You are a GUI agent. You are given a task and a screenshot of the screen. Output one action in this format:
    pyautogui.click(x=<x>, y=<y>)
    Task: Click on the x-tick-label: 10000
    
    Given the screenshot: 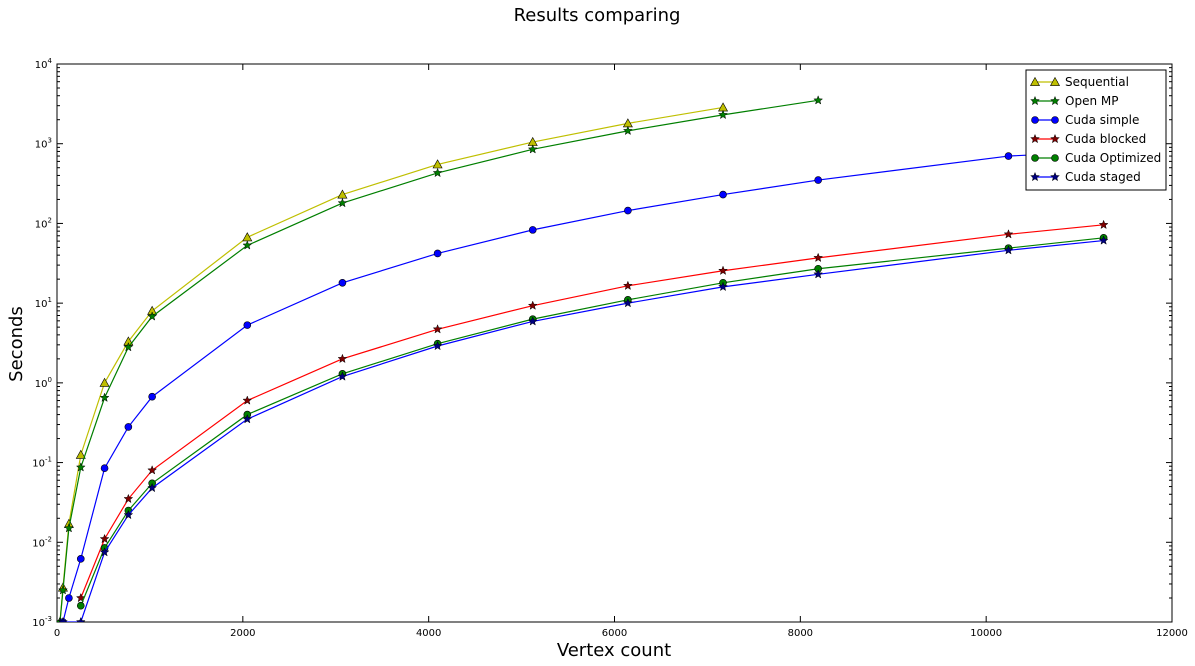 What is the action you would take?
    pyautogui.click(x=986, y=633)
    